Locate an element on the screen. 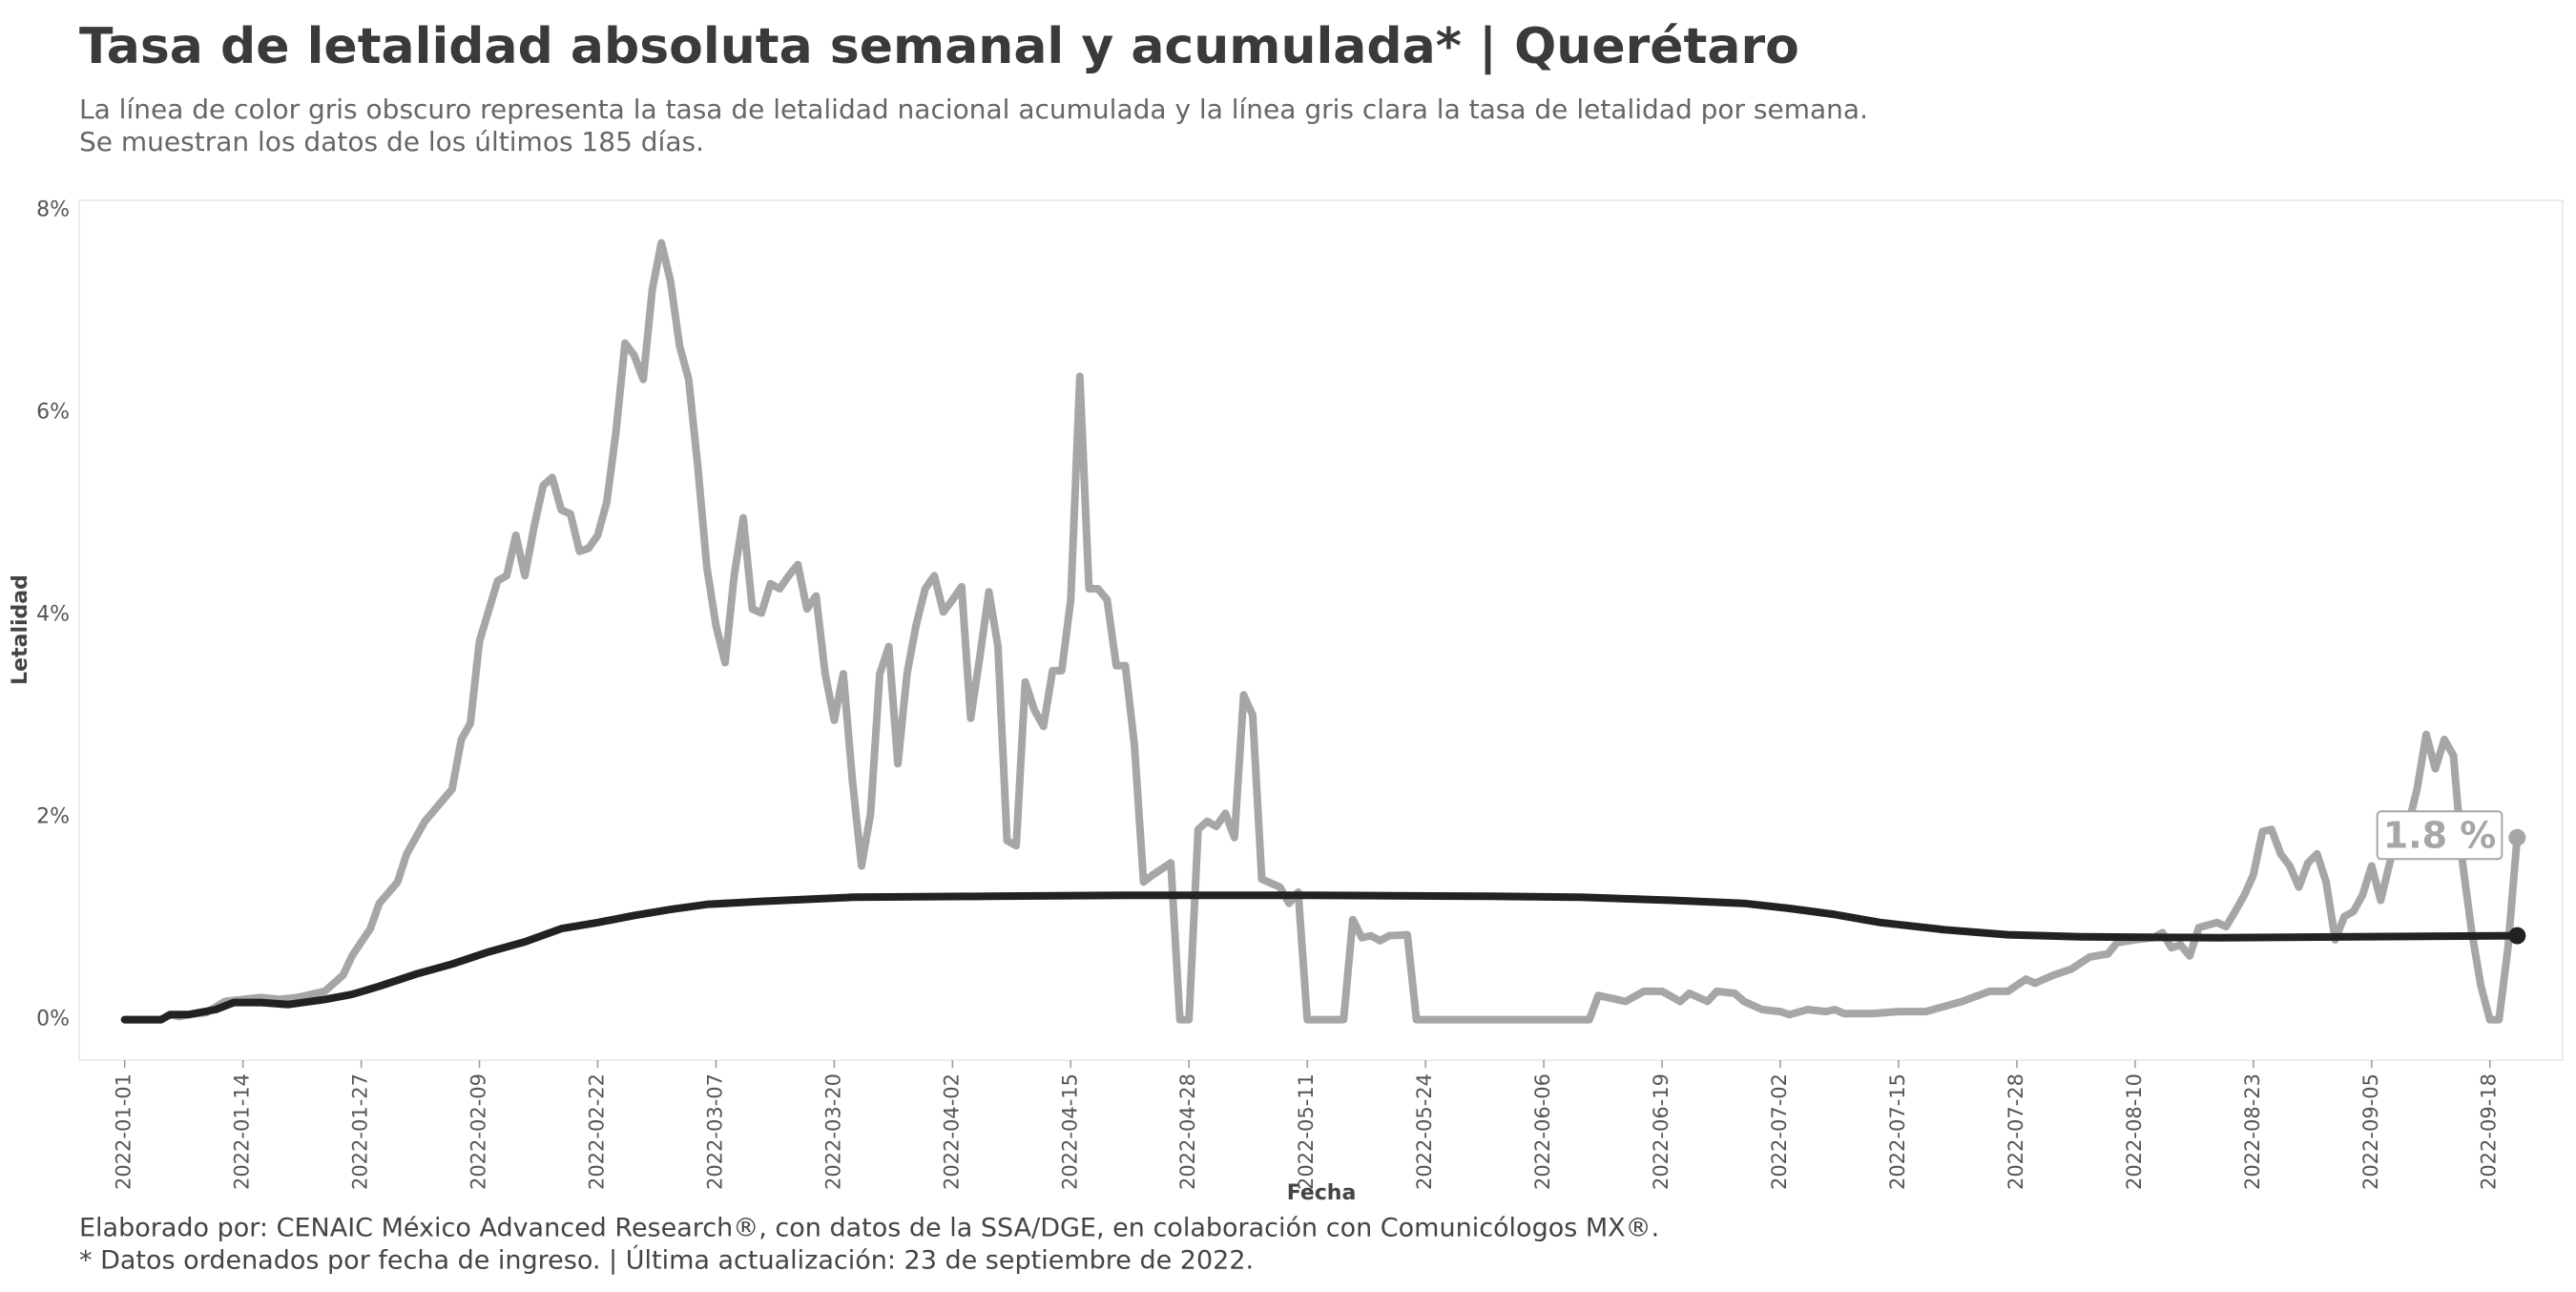  x-tick-label: 2022-08-23 is located at coordinates (2252, 1131).